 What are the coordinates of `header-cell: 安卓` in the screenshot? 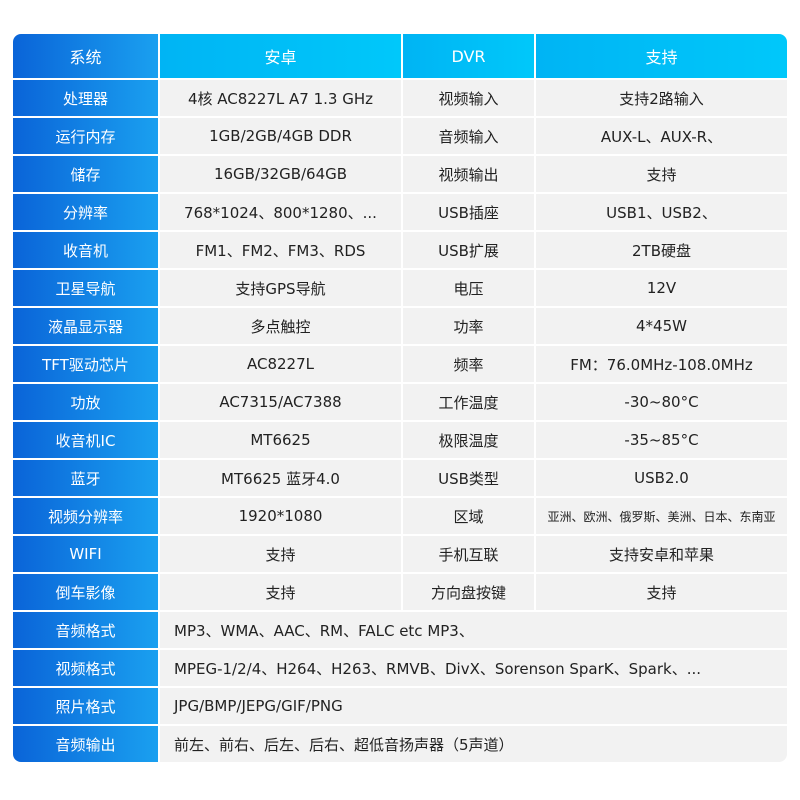 It's located at (280, 56).